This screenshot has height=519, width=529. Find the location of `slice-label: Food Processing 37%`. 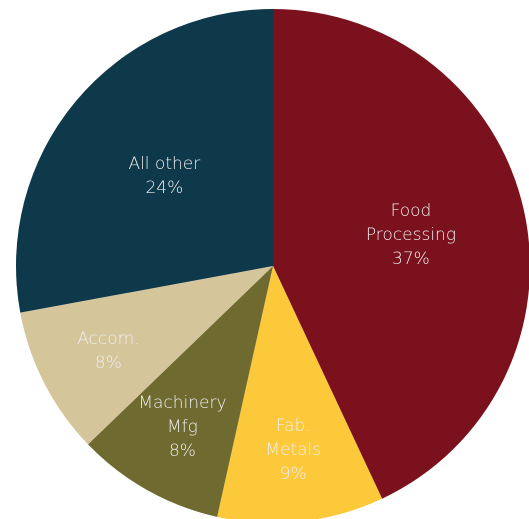

slice-label: Food Processing 37% is located at coordinates (411, 235).